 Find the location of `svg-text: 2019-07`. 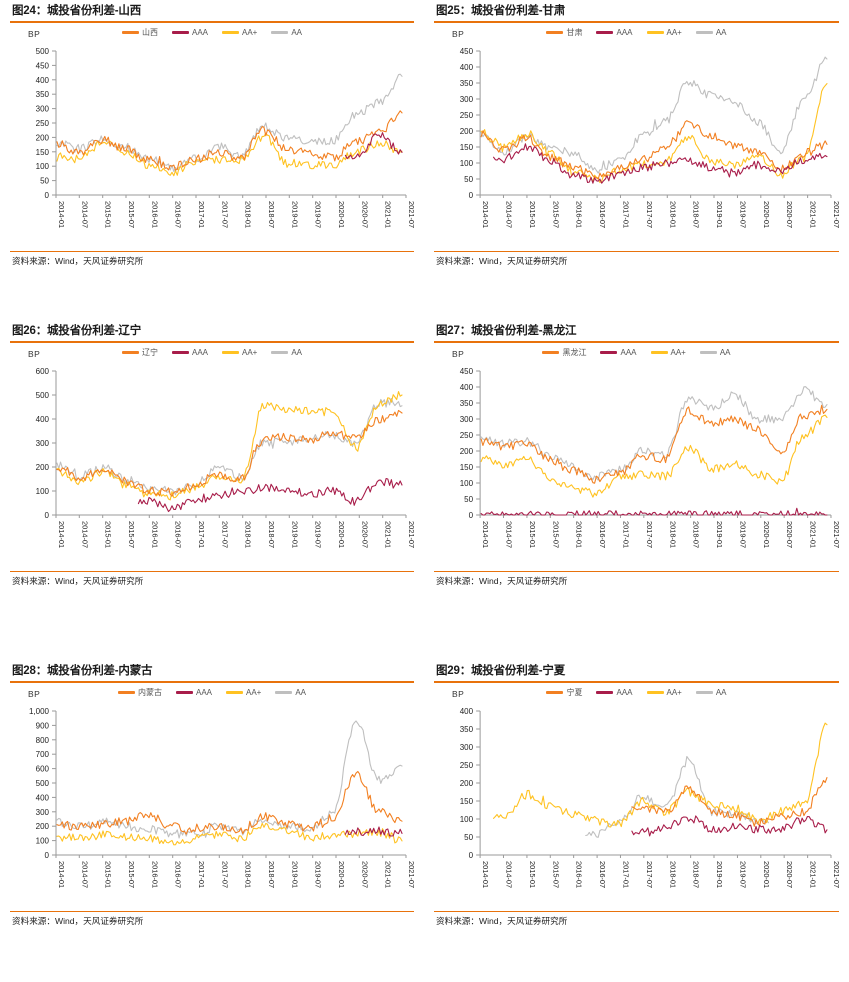

svg-text: 2019-07 is located at coordinates (318, 214).